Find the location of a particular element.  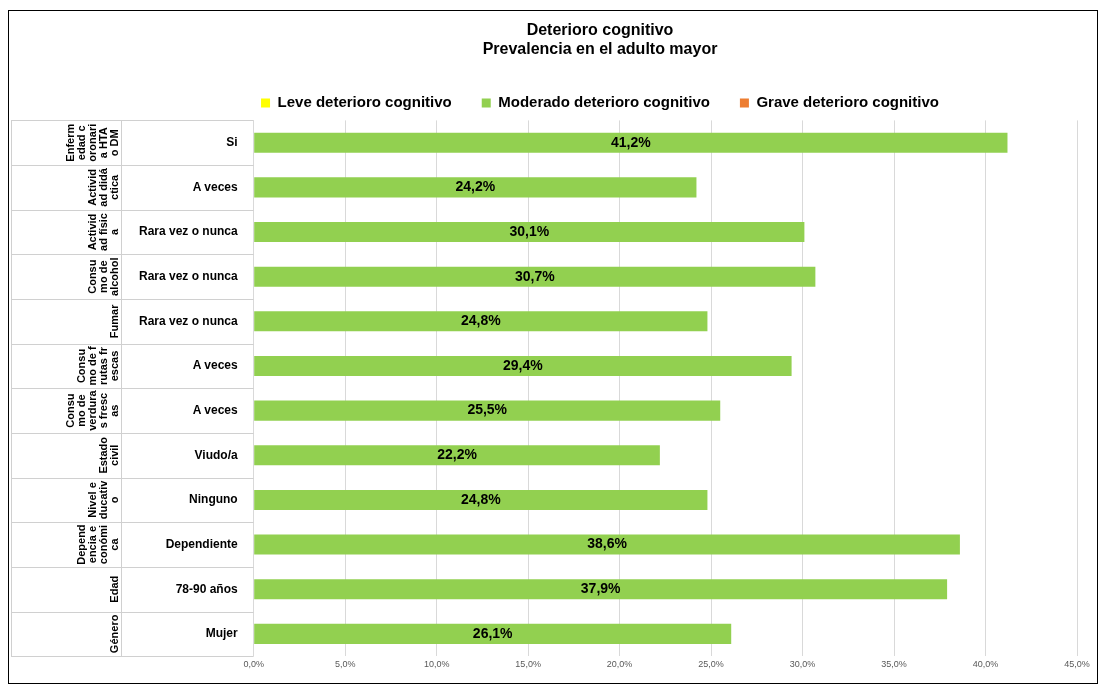

data-label: 26,1% is located at coordinates (493, 632).